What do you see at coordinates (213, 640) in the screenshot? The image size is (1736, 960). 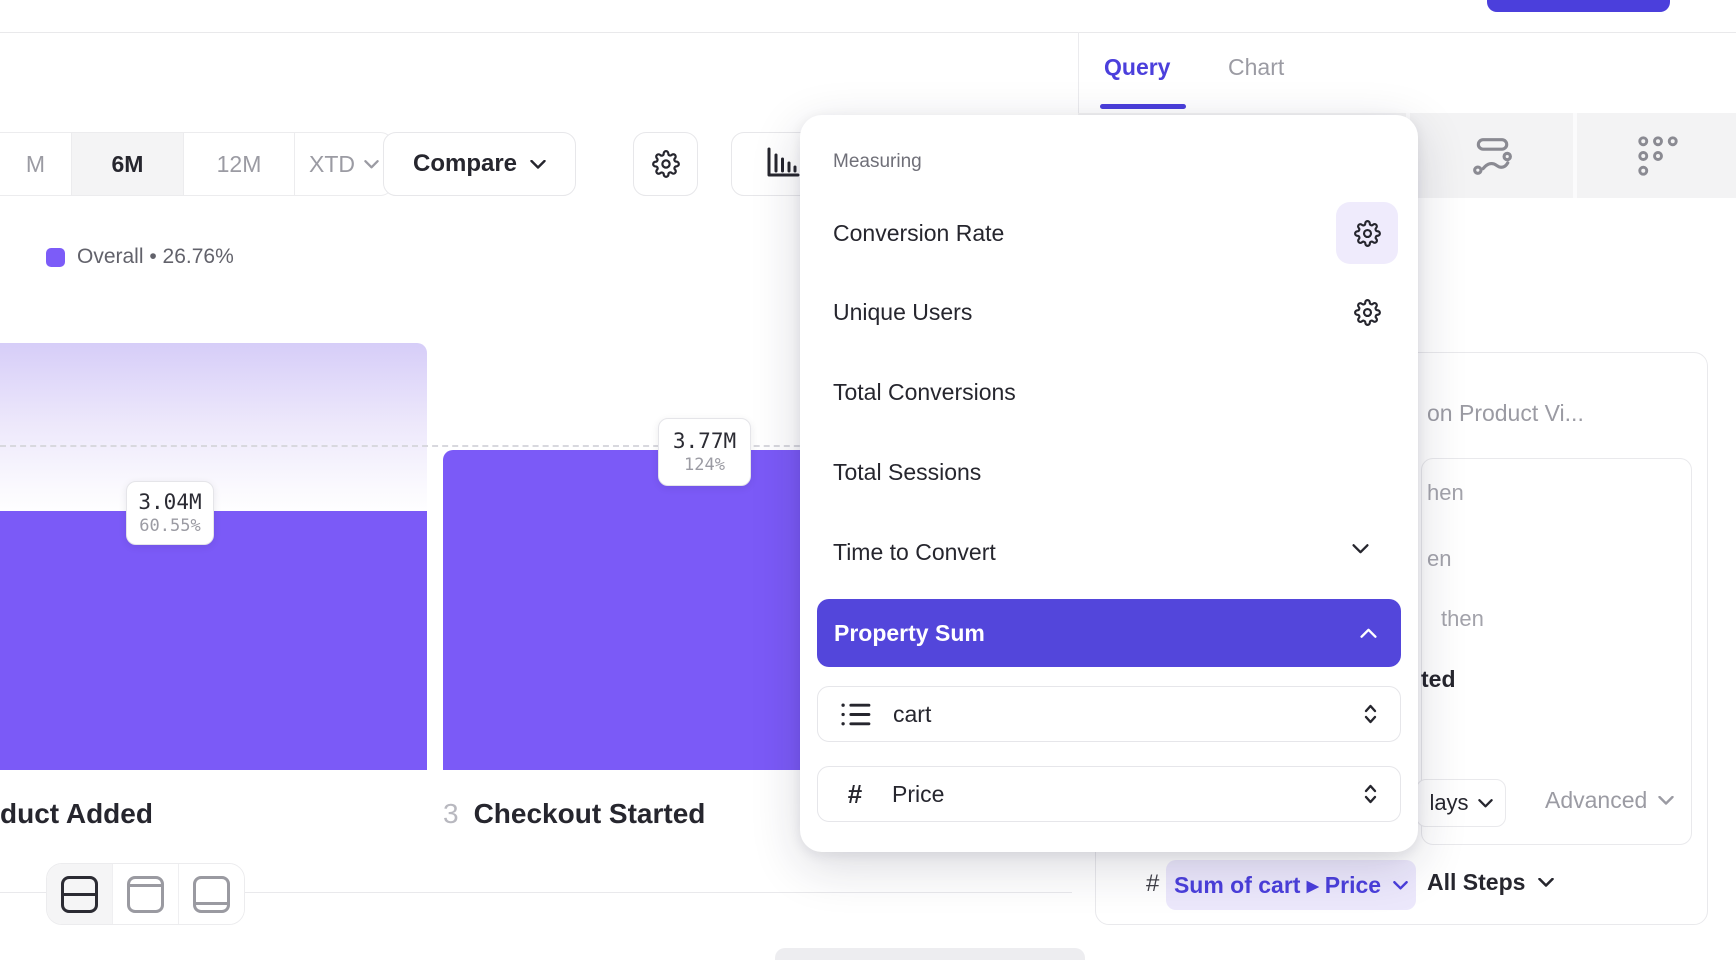 I see `funnel-bar-product-added` at bounding box center [213, 640].